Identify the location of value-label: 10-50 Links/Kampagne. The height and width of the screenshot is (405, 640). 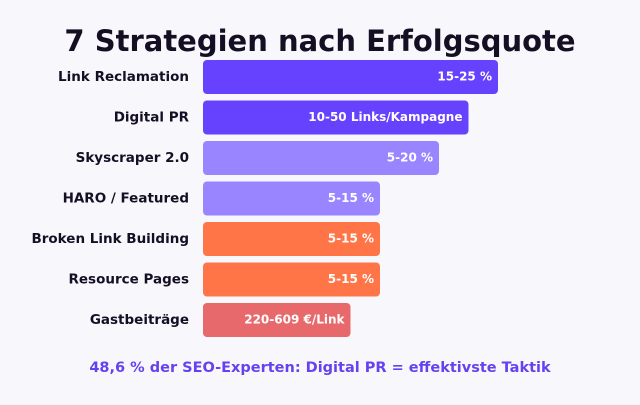
(385, 117).